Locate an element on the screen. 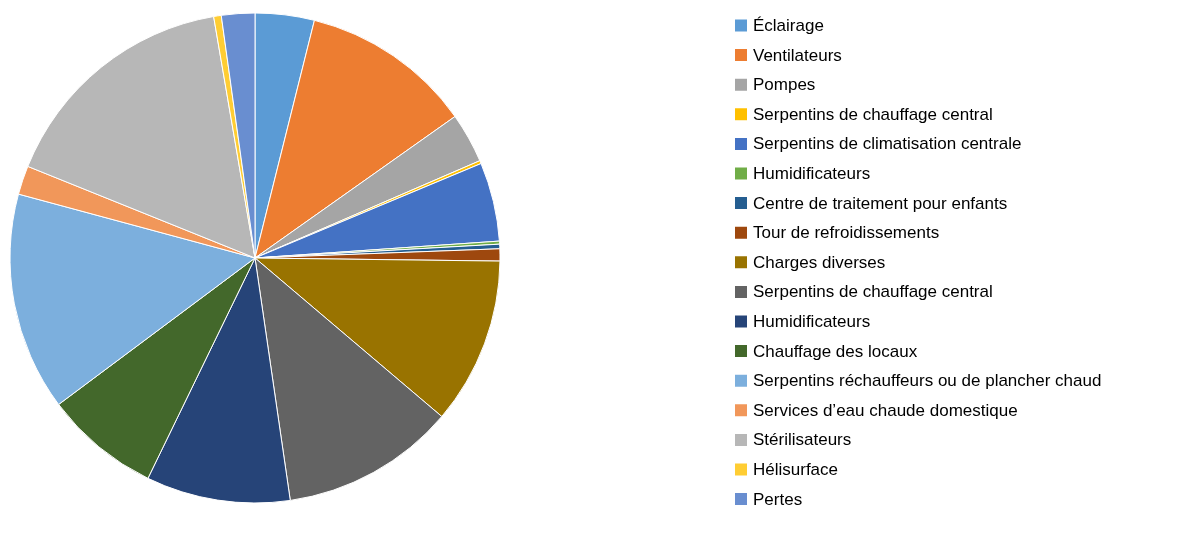 The image size is (1199, 551). legend-label: Chauffage des locaux is located at coordinates (835, 351).